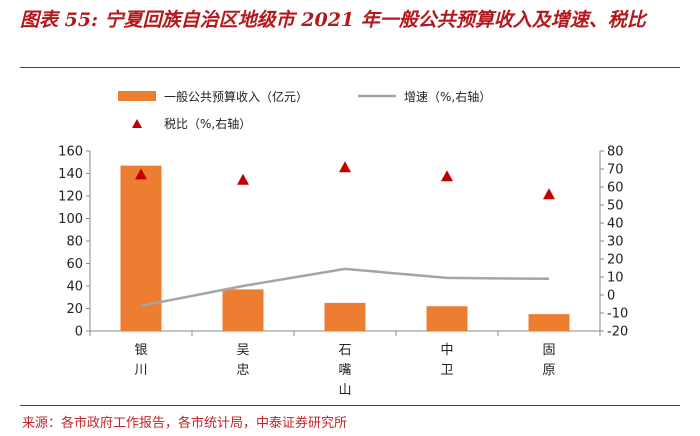 The height and width of the screenshot is (436, 700). I want to click on y-right-tick-label: 70, so click(615, 170).